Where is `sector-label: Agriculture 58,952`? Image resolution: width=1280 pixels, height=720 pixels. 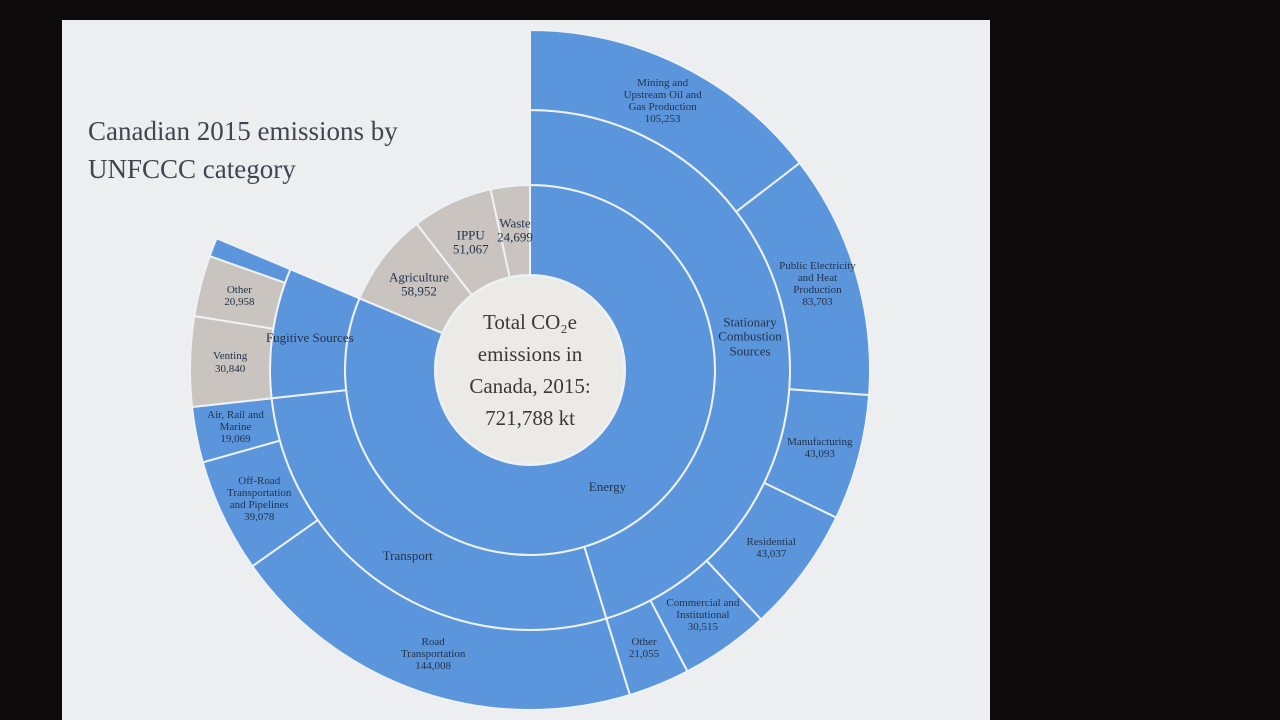
sector-label: Agriculture 58,952 is located at coordinates (418, 284).